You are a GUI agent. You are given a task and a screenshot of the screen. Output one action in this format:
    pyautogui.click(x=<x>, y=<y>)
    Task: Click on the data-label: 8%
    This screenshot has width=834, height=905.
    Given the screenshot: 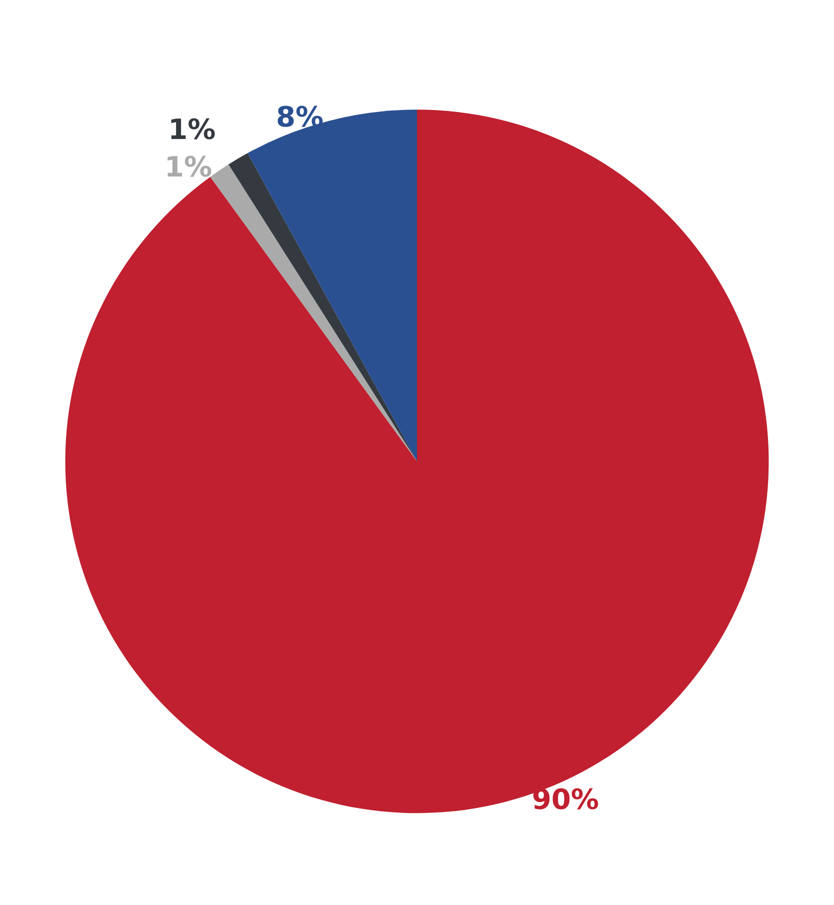 What is the action you would take?
    pyautogui.click(x=300, y=117)
    